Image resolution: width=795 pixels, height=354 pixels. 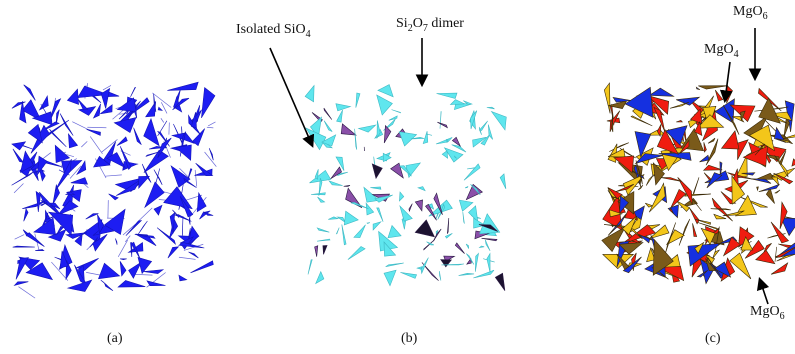 I want to click on si2o7-dimer-annotation: Si2O7 dimer, so click(x=430, y=25).